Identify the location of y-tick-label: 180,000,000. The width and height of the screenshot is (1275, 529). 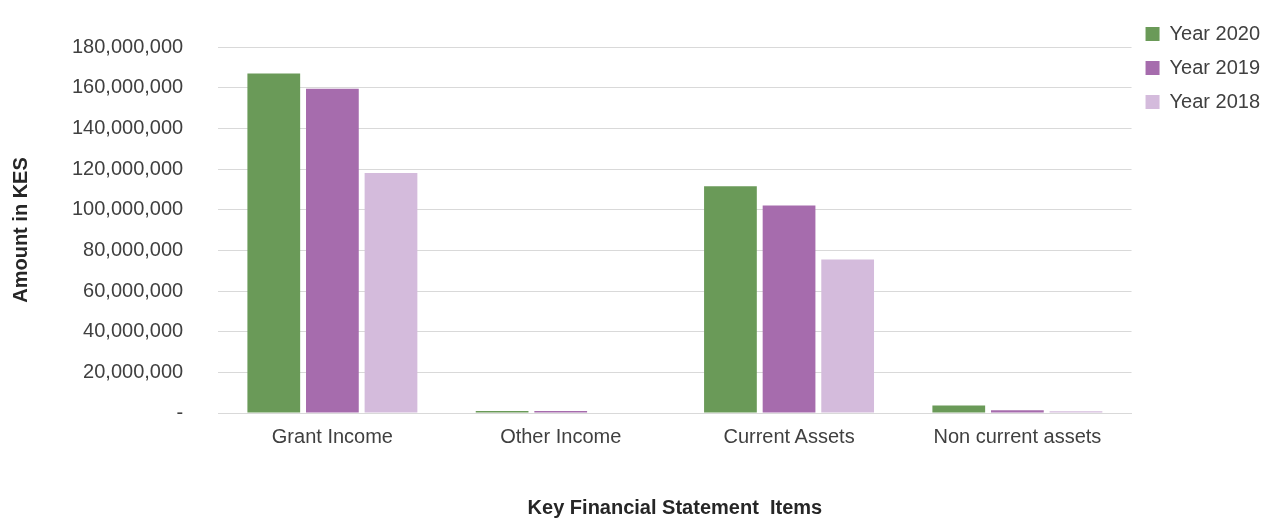
(127, 45).